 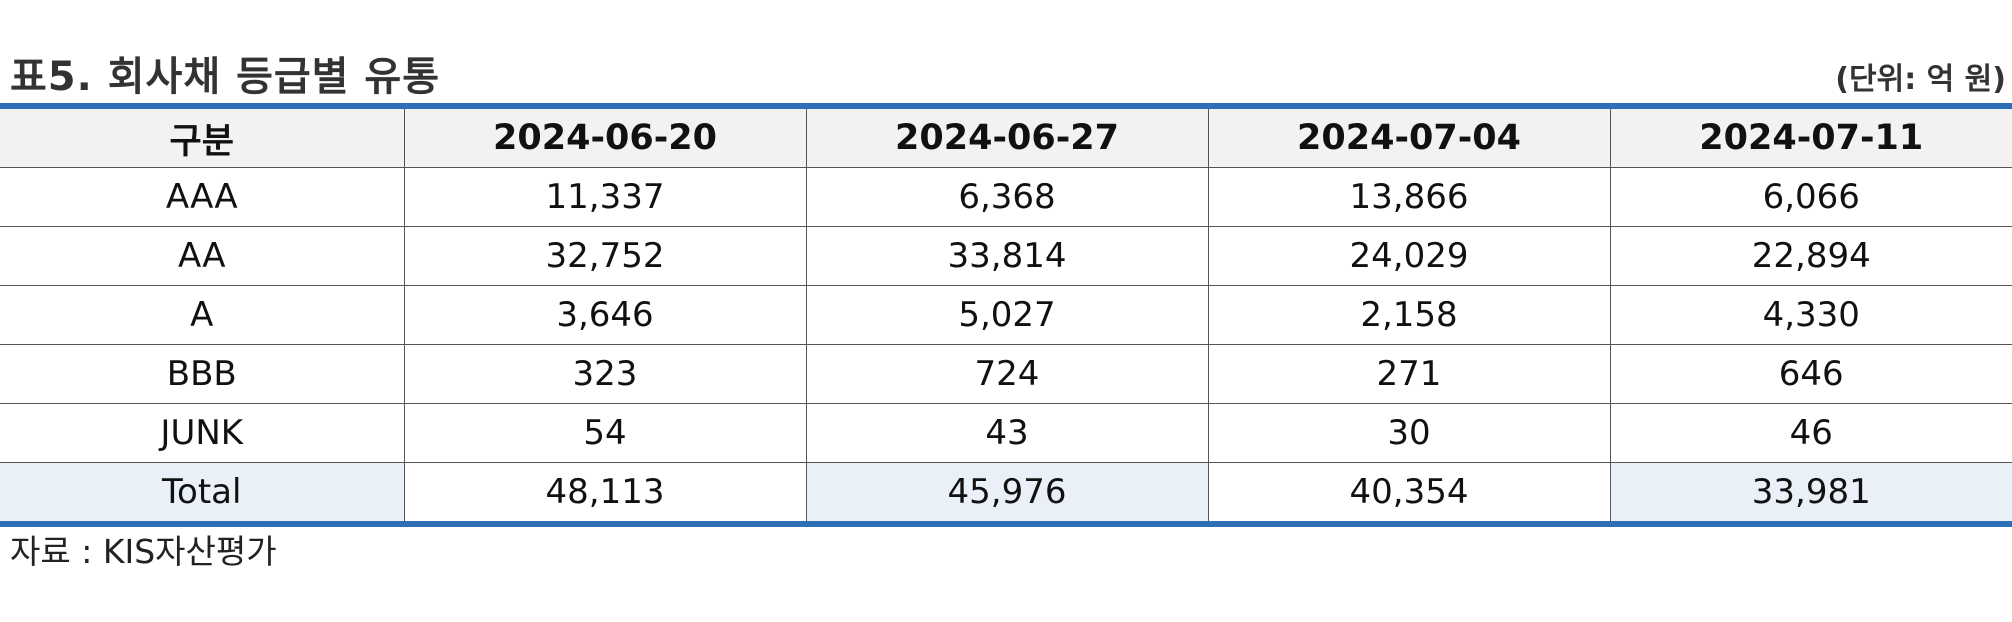 What do you see at coordinates (202, 256) in the screenshot?
I see `row-label: AA` at bounding box center [202, 256].